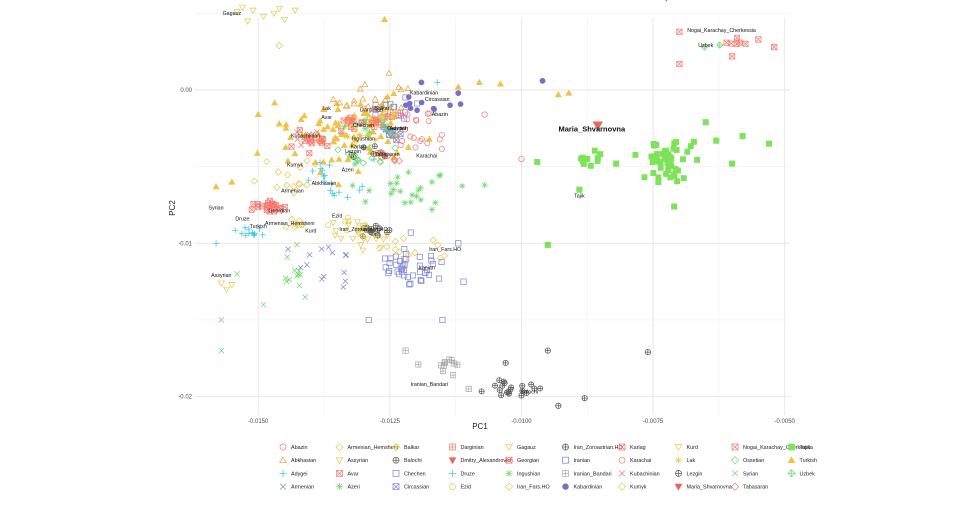 The width and height of the screenshot is (960, 530). I want to click on point-gagauz, so click(242, 7).